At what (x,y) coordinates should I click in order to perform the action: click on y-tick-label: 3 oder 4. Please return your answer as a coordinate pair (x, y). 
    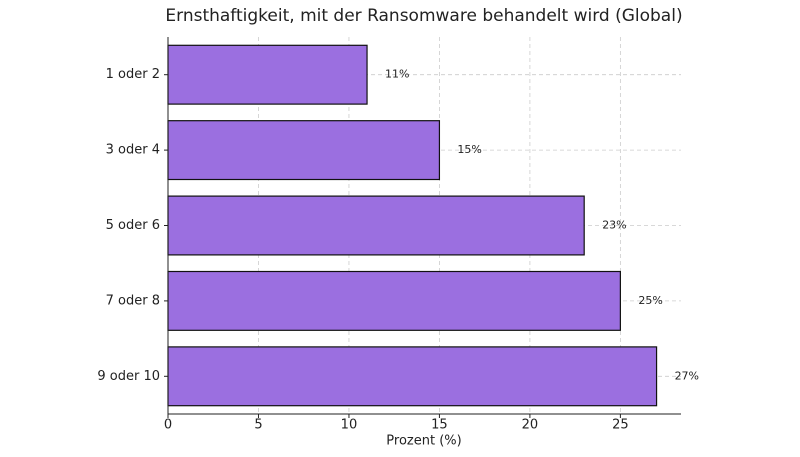
    Looking at the image, I should click on (133, 150).